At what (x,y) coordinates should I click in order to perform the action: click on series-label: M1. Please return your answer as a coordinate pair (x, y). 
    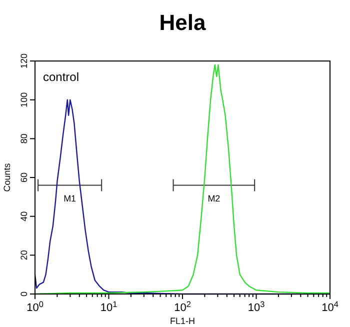
    Looking at the image, I should click on (70, 198).